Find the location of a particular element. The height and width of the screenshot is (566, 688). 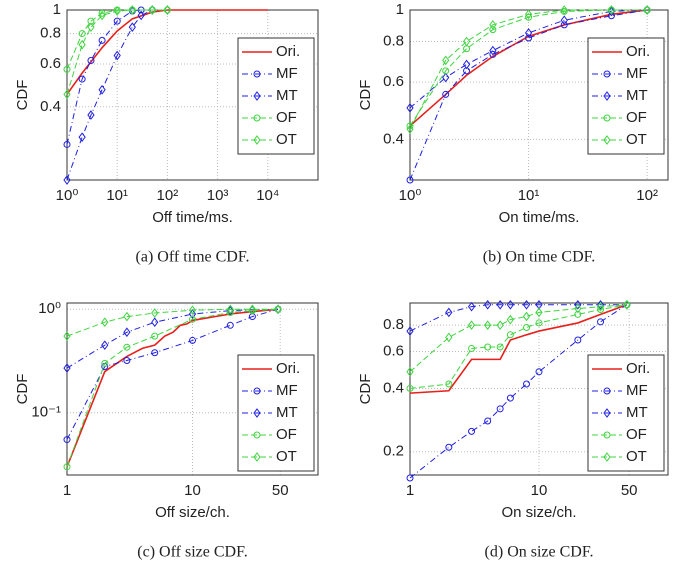

x-tick-label: 50 is located at coordinates (280, 490).